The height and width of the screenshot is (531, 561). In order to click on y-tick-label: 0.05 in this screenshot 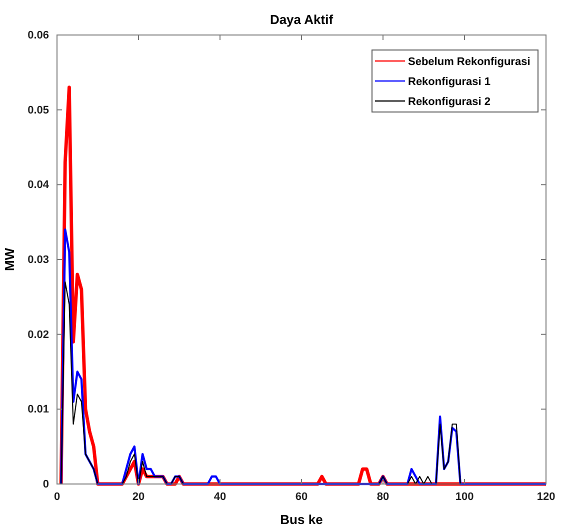, I will do `click(38, 110)`.